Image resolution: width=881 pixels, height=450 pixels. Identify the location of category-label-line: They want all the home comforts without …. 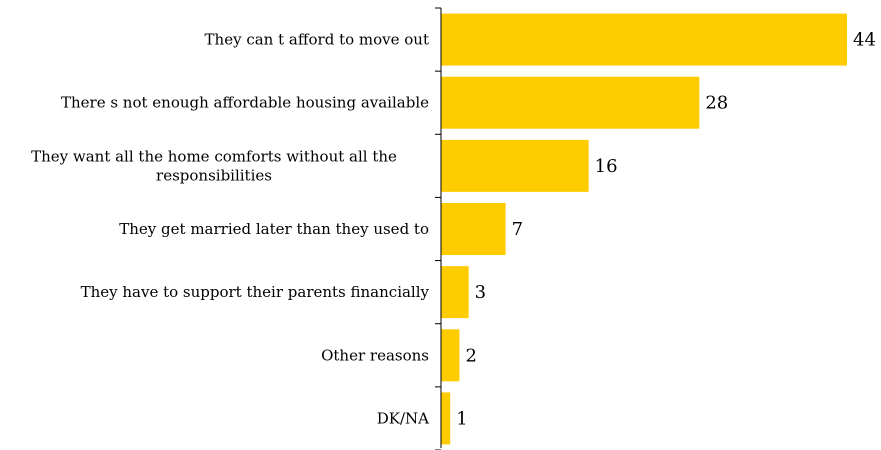
(214, 156).